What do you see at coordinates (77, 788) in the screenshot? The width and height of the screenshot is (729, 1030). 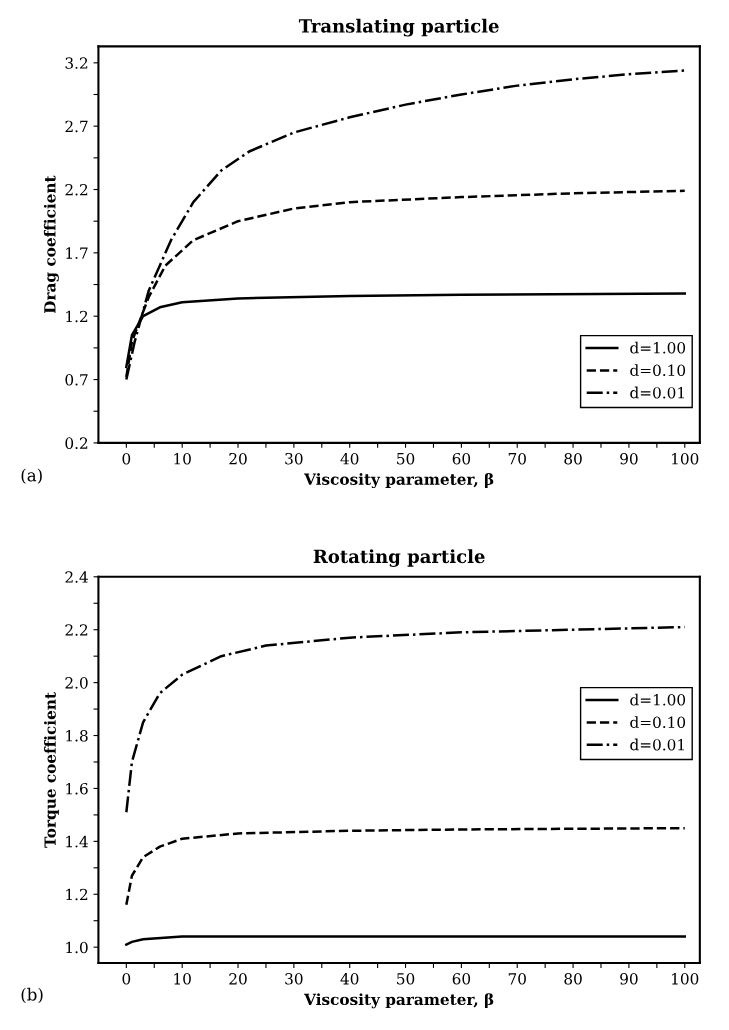 I see `y-tick-label: 1.6` at bounding box center [77, 788].